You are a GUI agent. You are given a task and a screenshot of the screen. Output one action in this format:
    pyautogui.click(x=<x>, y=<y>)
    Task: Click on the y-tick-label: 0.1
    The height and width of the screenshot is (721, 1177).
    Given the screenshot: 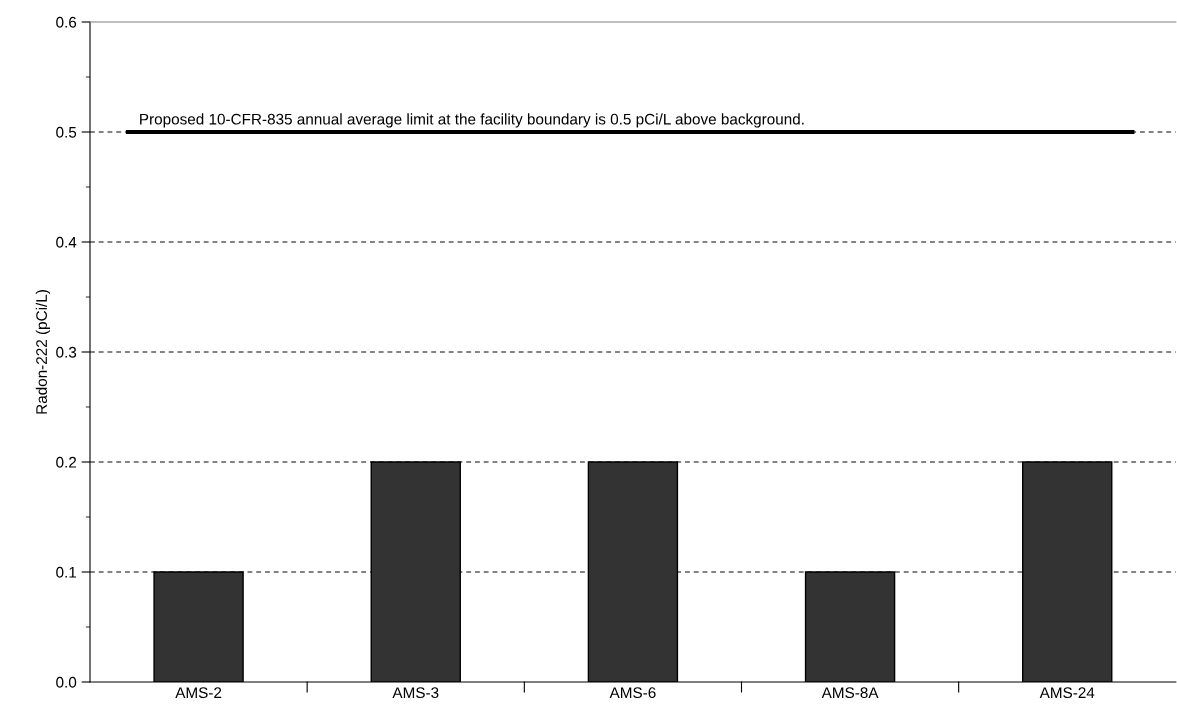 What is the action you would take?
    pyautogui.click(x=66, y=572)
    